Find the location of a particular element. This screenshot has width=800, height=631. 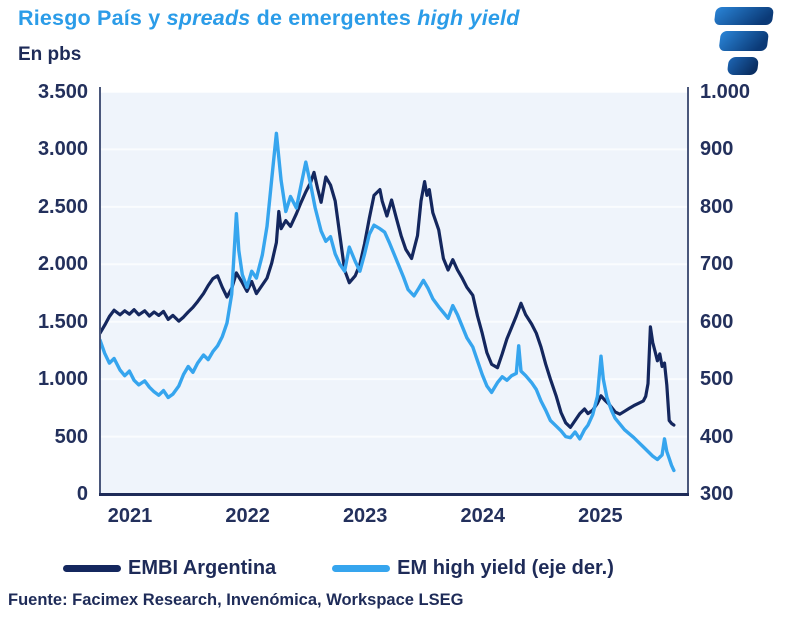

y-left-tick-0: 0 is located at coordinates (82, 494).